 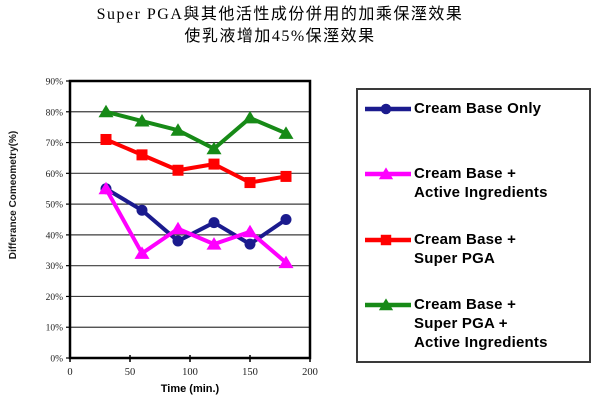 What do you see at coordinates (55, 206) in the screenshot?
I see `y-tick-label: 50%` at bounding box center [55, 206].